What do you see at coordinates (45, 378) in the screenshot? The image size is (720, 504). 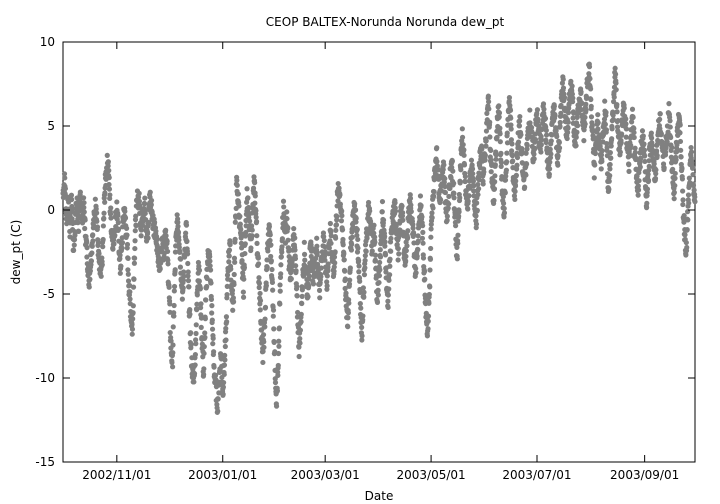 I see `y-tick-label: -10` at bounding box center [45, 378].